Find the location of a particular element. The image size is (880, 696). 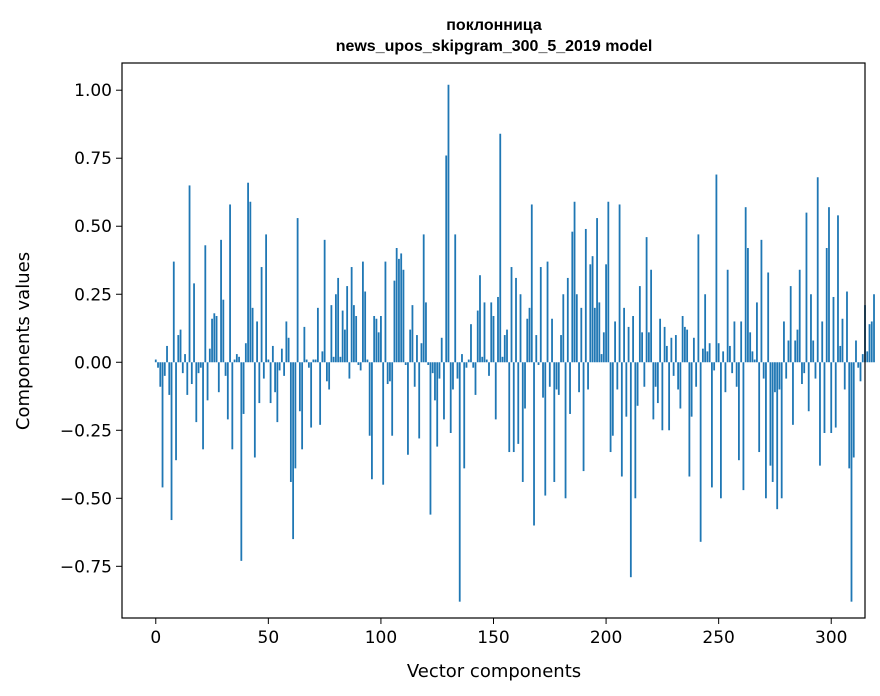

y-tick-label: 0.00 is located at coordinates (93, 363).